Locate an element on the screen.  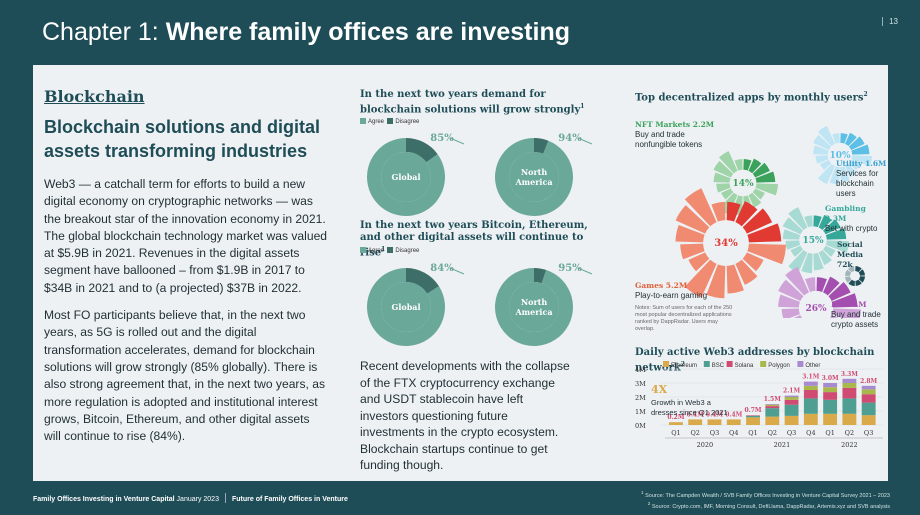
defi-title: DeFi 4M is located at coordinates (849, 304).